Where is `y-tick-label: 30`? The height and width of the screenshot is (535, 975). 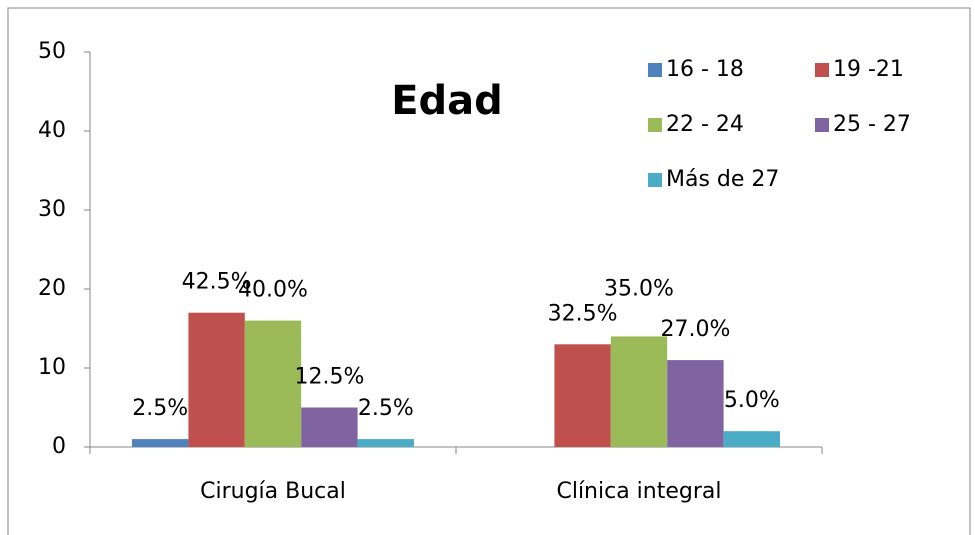
y-tick-label: 30 is located at coordinates (52, 209).